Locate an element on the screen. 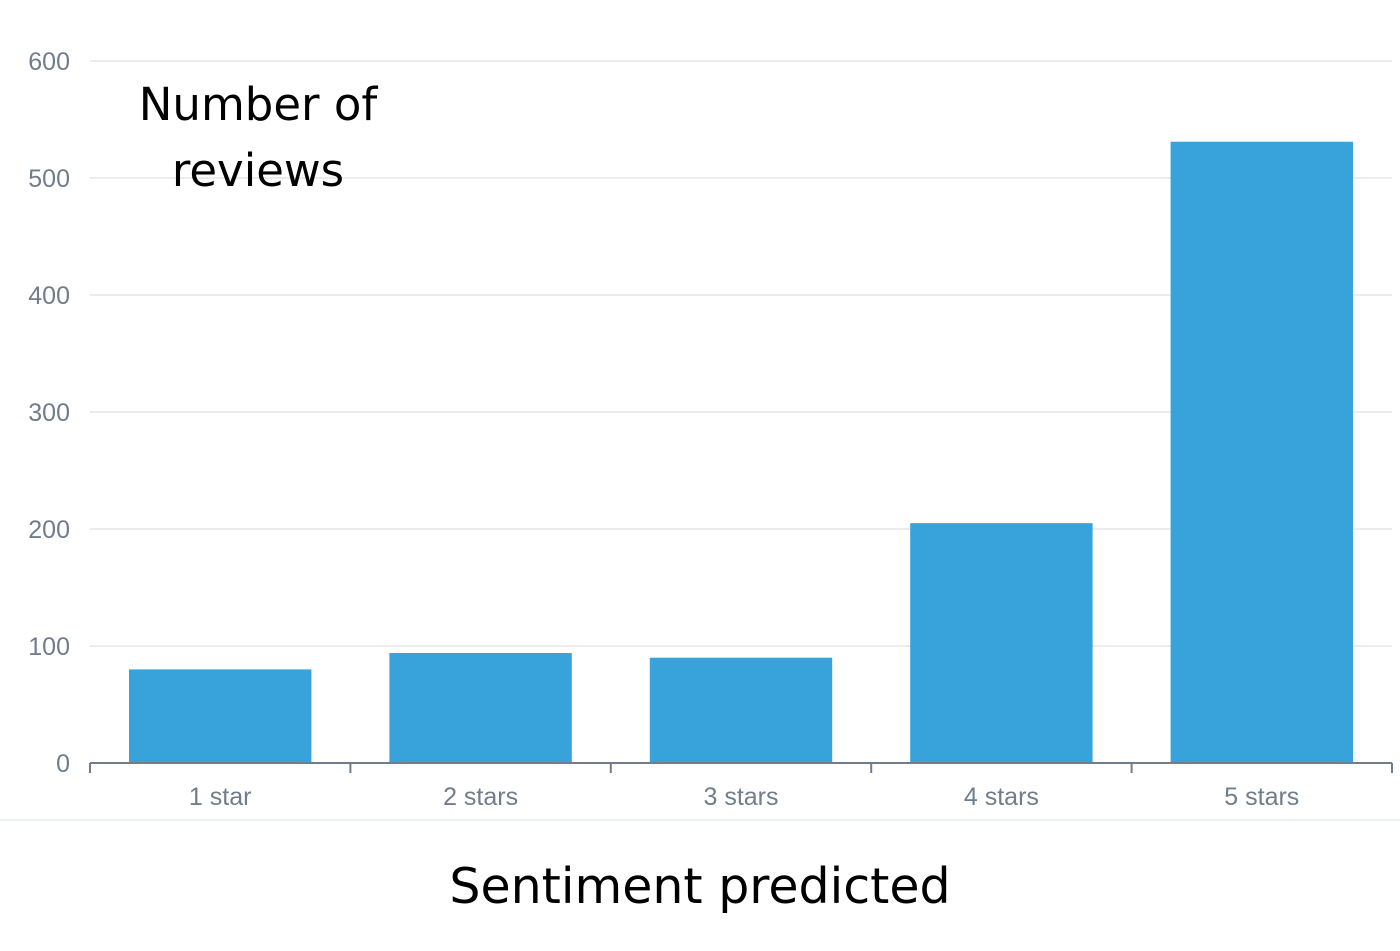 The width and height of the screenshot is (1400, 951). y-tick-labels: 0 100 200 300 400 500 600 is located at coordinates (49, 413).